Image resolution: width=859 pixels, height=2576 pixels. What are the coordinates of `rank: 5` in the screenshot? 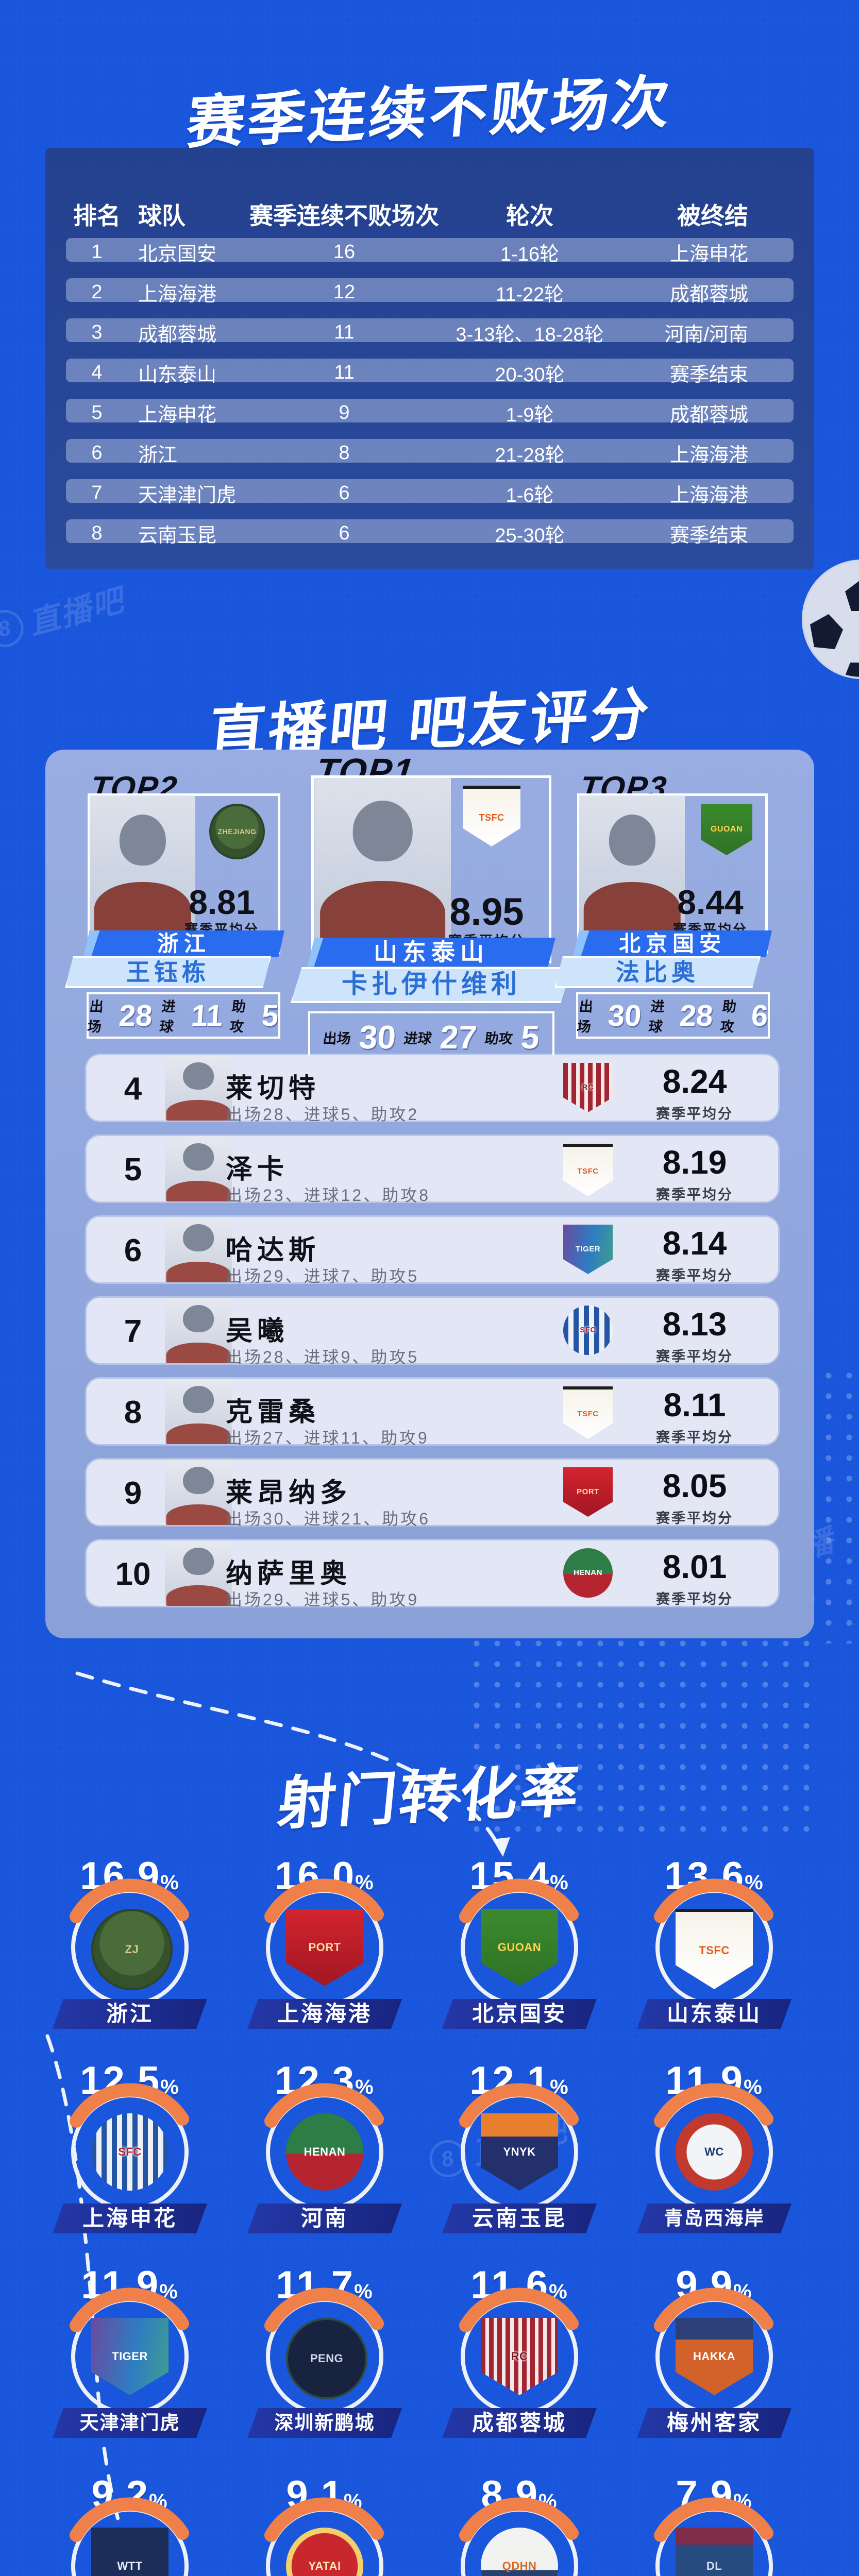 It's located at (133, 1170).